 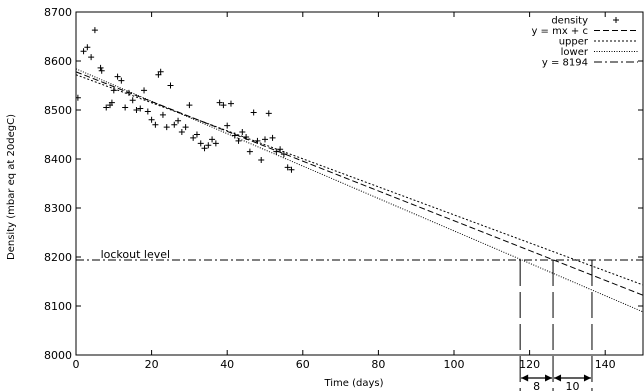 What do you see at coordinates (76, 364) in the screenshot?
I see `x-tick-label: 0` at bounding box center [76, 364].